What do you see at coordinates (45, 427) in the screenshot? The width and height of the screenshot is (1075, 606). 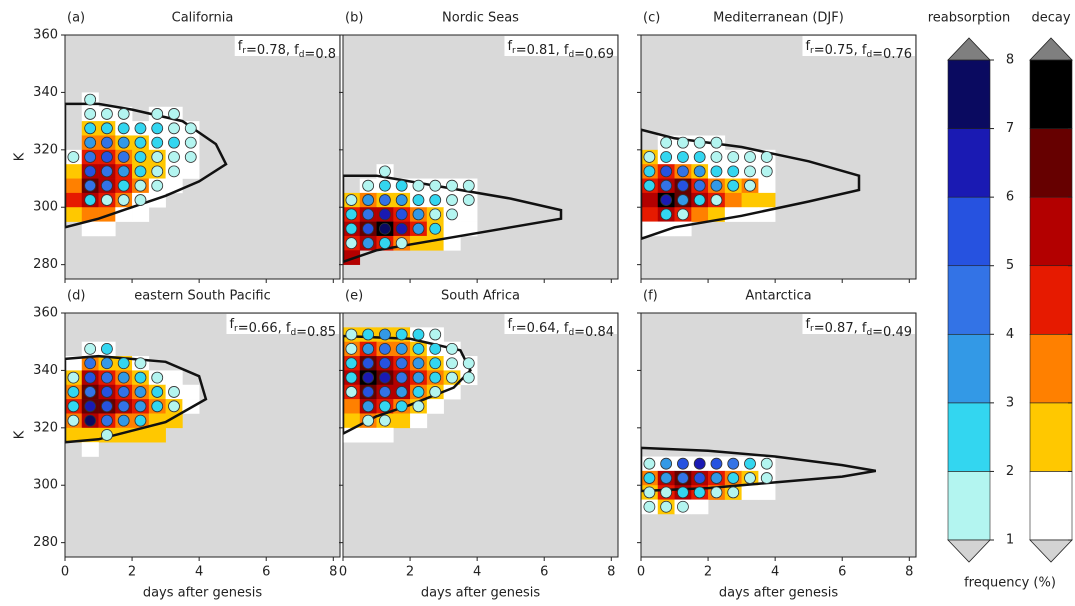 I see `y-tick-label: 320` at bounding box center [45, 427].